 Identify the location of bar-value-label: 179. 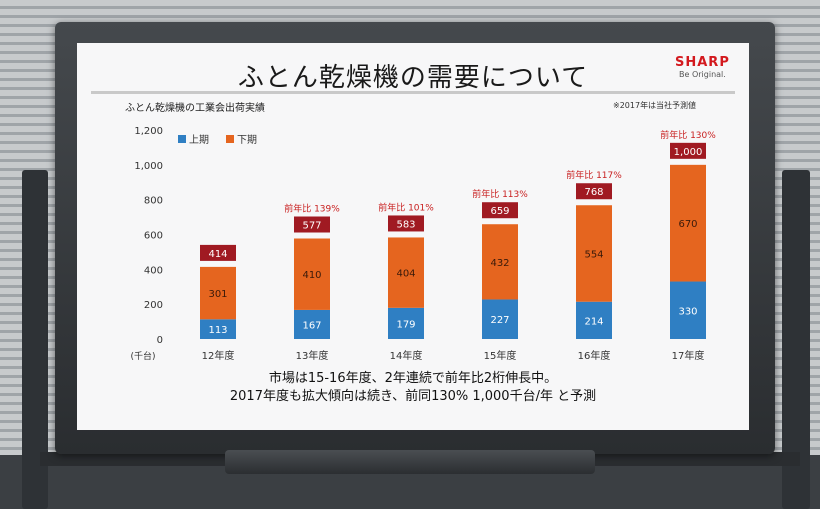
(405, 324).